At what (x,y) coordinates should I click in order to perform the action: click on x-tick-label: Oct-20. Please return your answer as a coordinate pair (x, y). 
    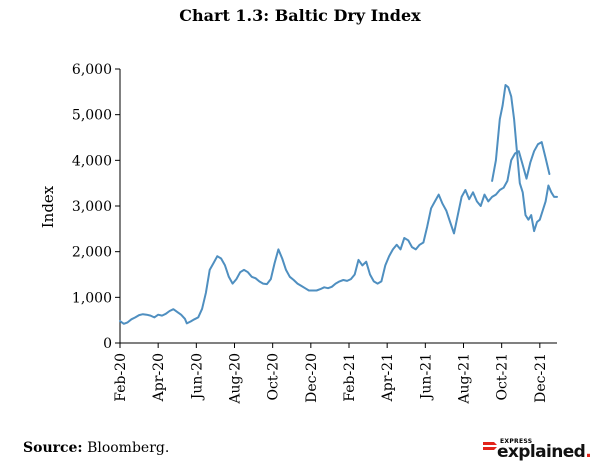
    Looking at the image, I should click on (274, 377).